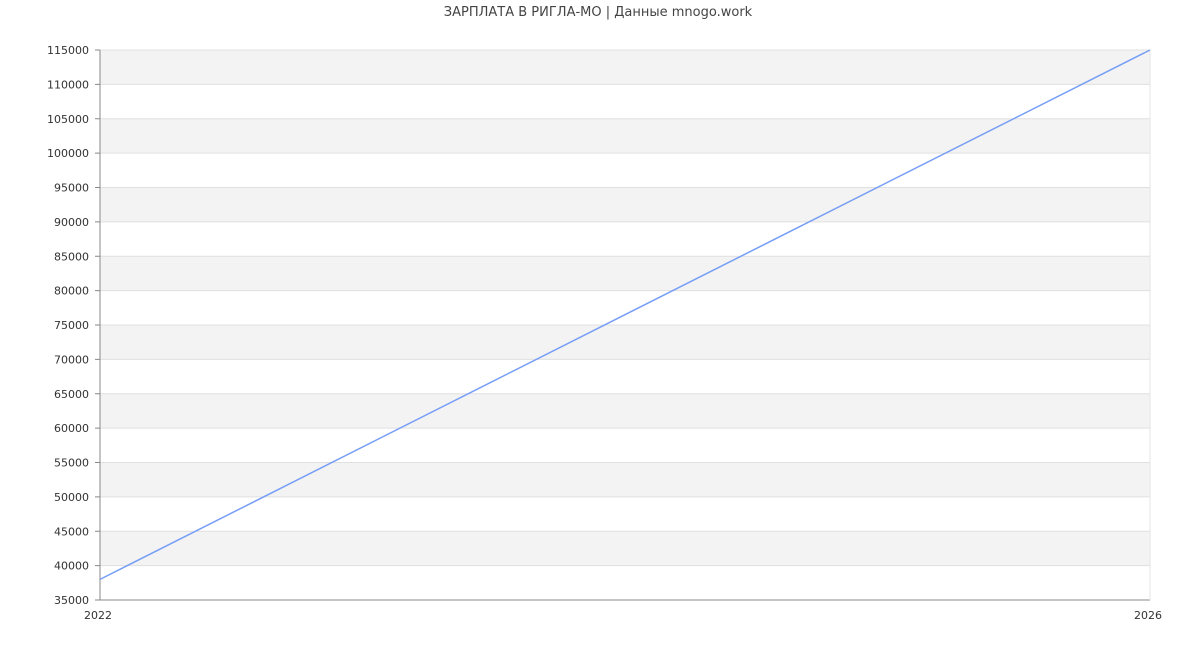  What do you see at coordinates (68, 84) in the screenshot?
I see `y-tick-label: 110000` at bounding box center [68, 84].